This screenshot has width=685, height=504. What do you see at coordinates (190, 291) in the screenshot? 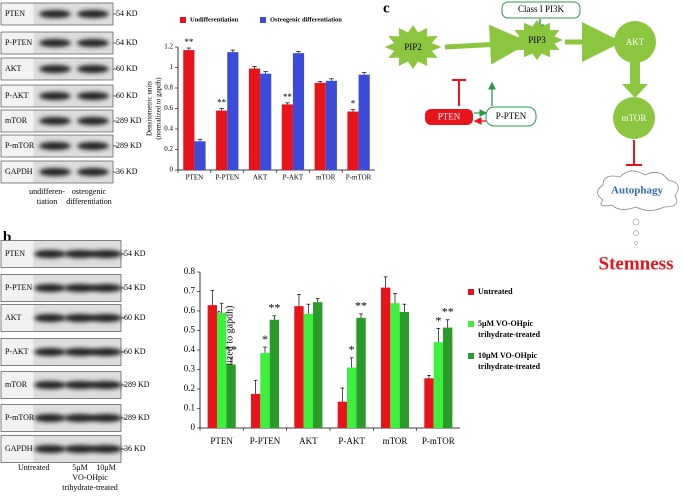
I see `y-tick-label: 0.7` at bounding box center [190, 291].